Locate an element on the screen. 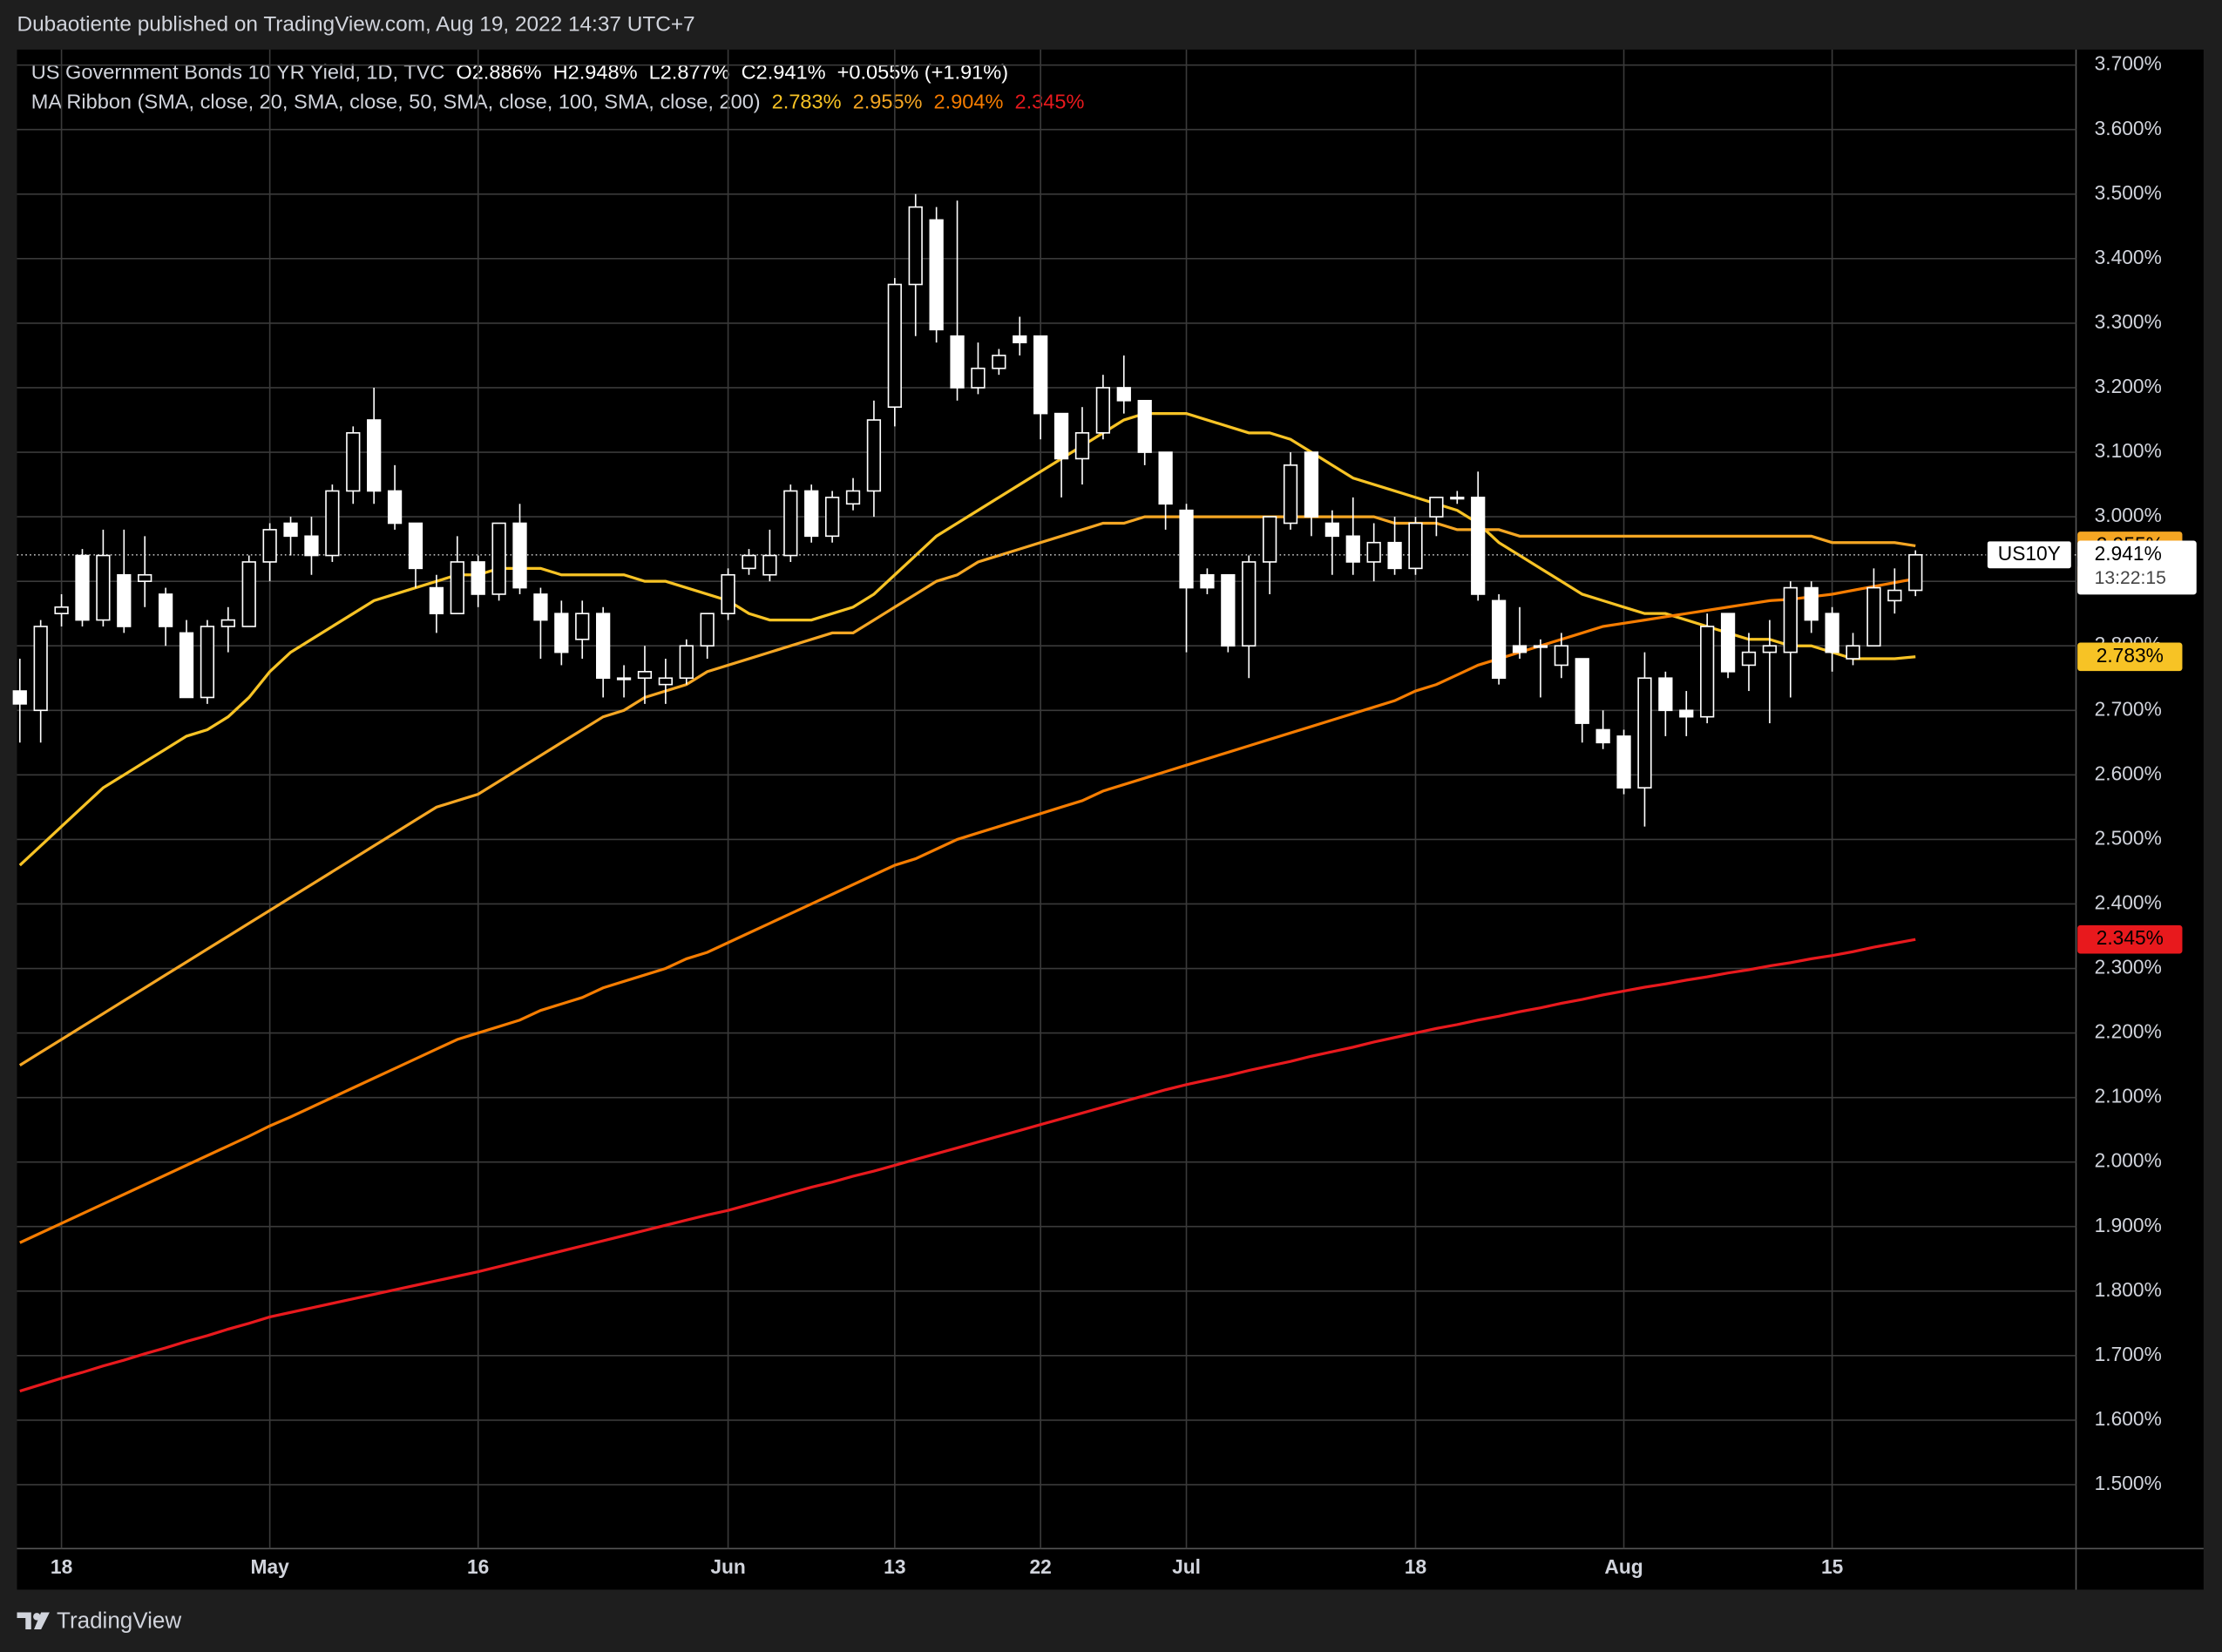 Image resolution: width=2222 pixels, height=1652 pixels. y-tick-label: 1.500% is located at coordinates (2128, 1483).